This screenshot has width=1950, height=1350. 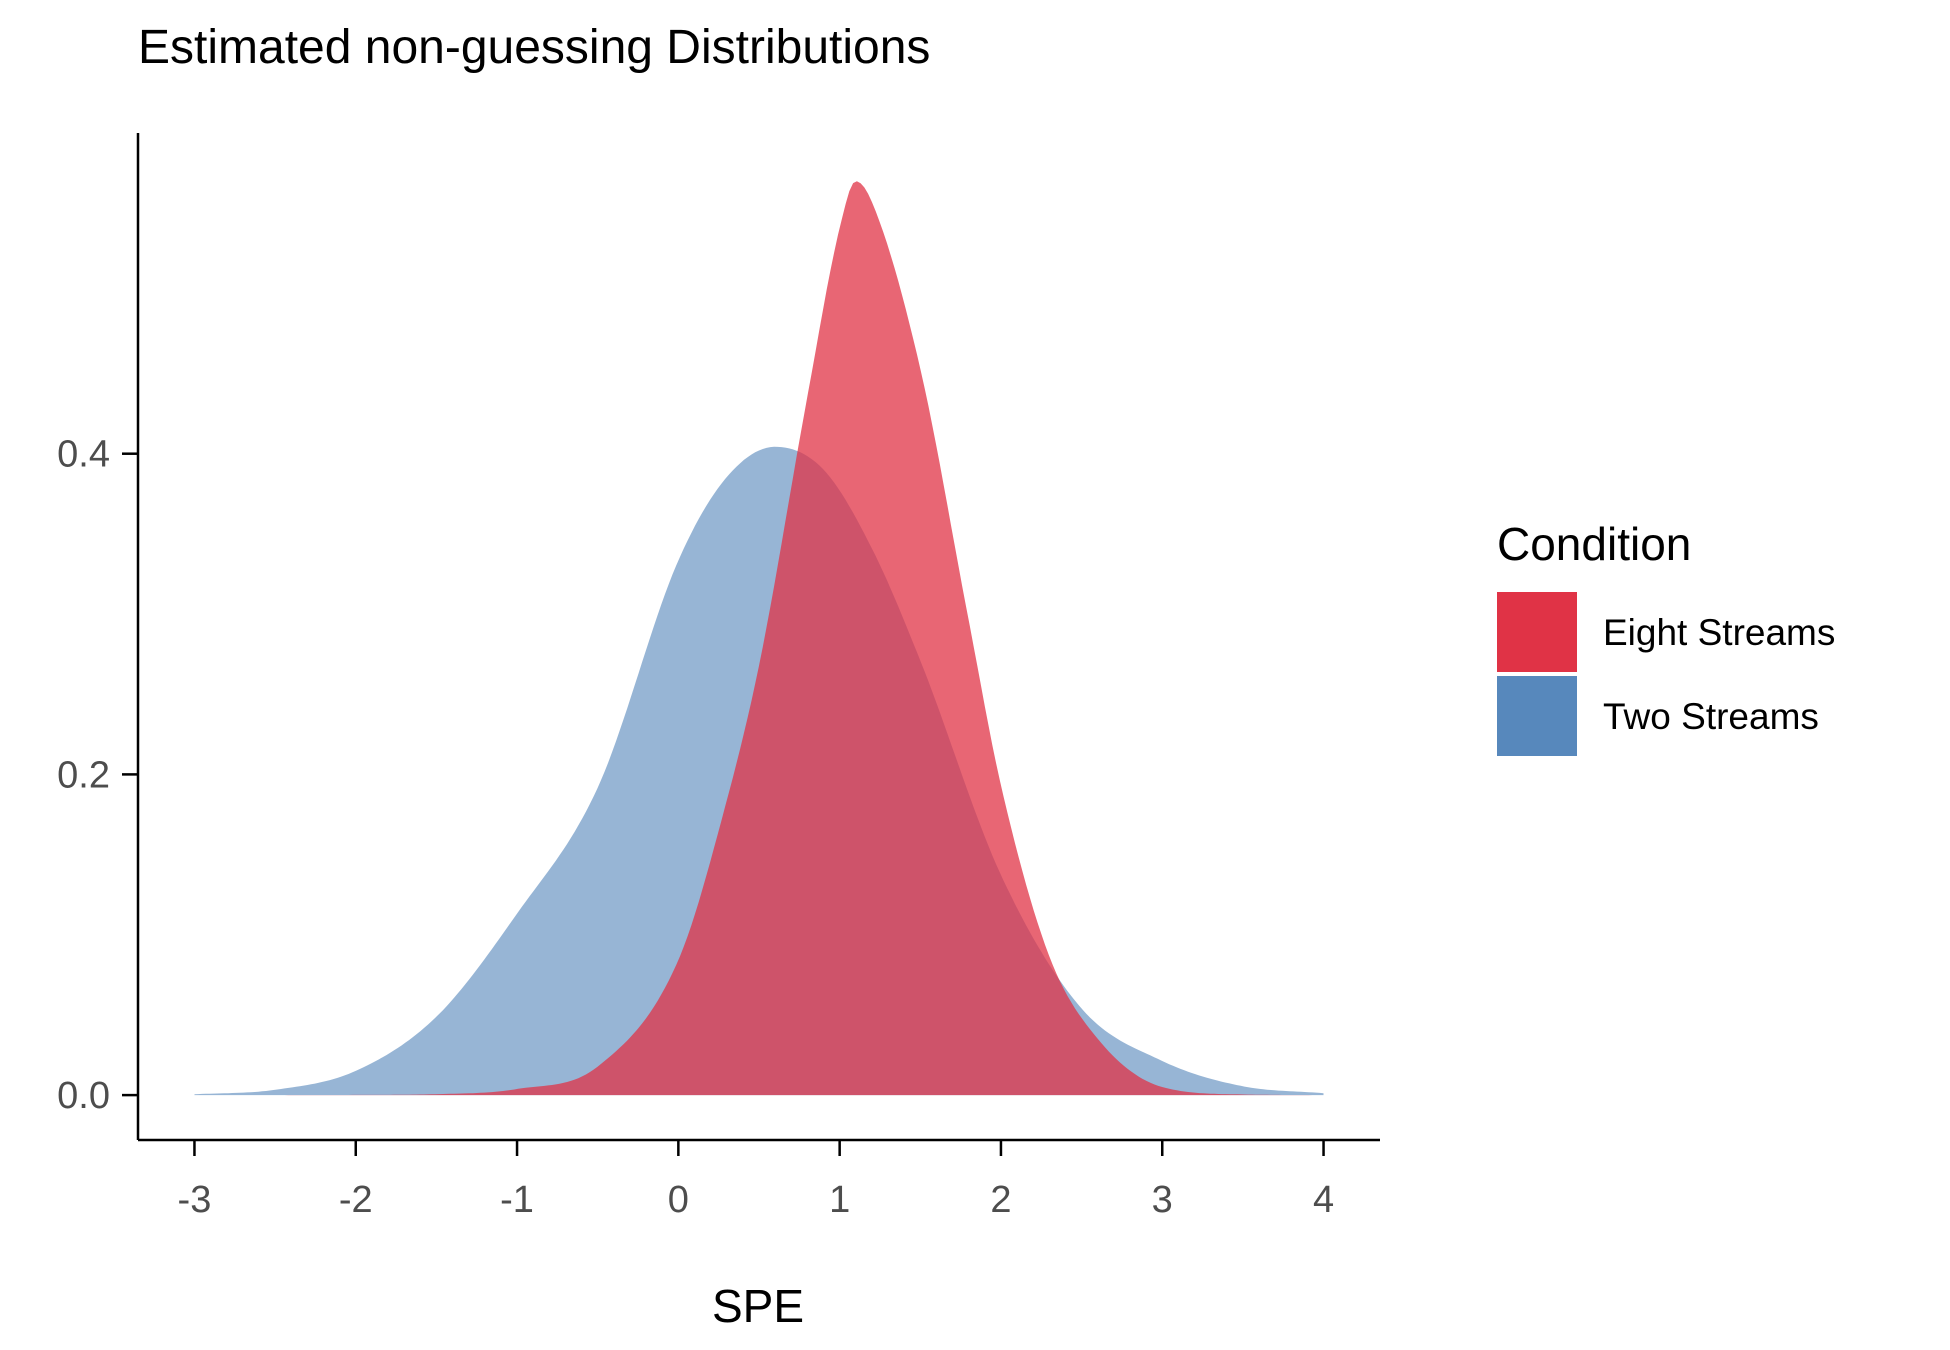 I want to click on x-axis-title: SPE, so click(x=758, y=1306).